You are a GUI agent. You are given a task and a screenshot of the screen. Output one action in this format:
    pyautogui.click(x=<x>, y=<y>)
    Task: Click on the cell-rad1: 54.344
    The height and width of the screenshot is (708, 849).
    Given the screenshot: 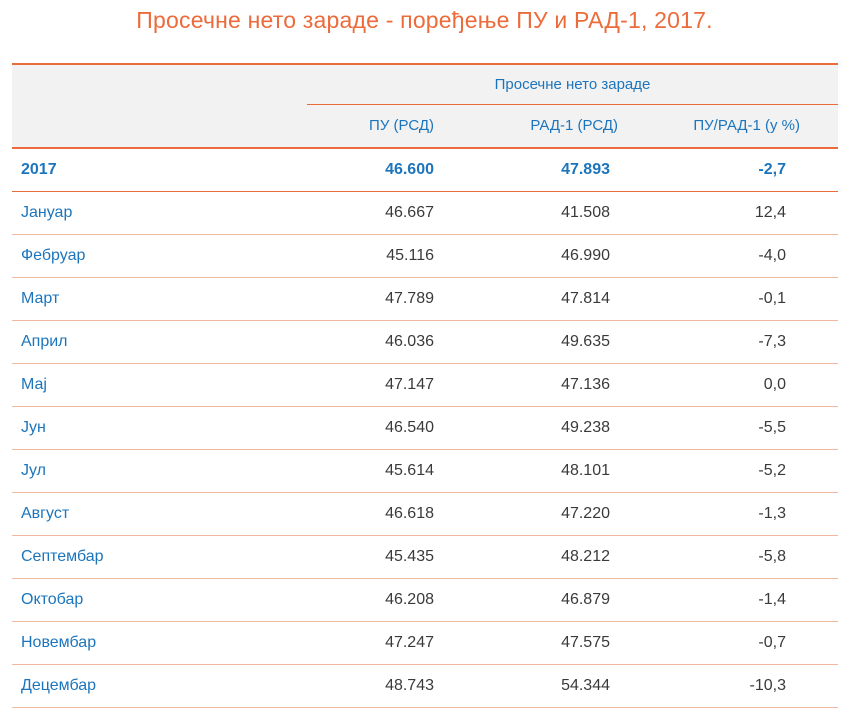 What is the action you would take?
    pyautogui.click(x=585, y=685)
    